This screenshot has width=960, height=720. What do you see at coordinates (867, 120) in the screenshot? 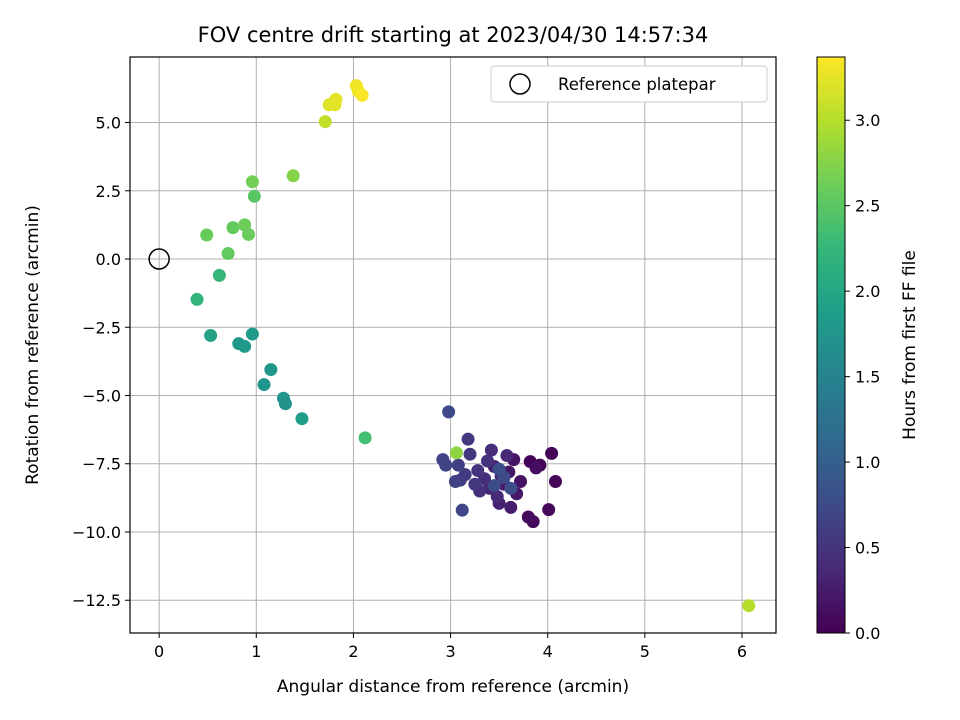
I see `colorbar-tick-label: 3.0` at bounding box center [867, 120].